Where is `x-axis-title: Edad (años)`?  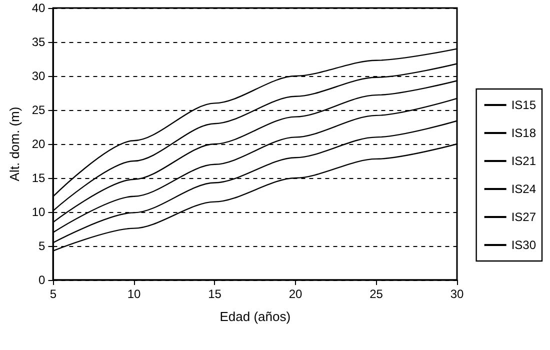
x-axis-title: Edad (años) is located at coordinates (255, 316).